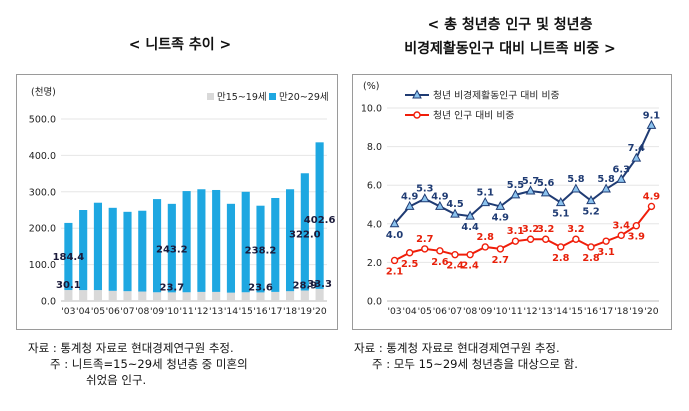  What do you see at coordinates (545, 229) in the screenshot?
I see `data-label: 3.2` at bounding box center [545, 229].